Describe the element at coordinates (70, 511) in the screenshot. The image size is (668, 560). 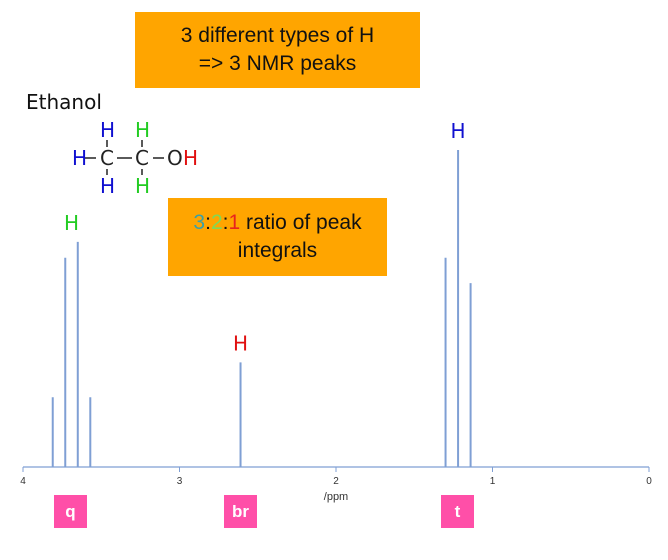
I see `multiplicity-quartet-label: q` at that location.